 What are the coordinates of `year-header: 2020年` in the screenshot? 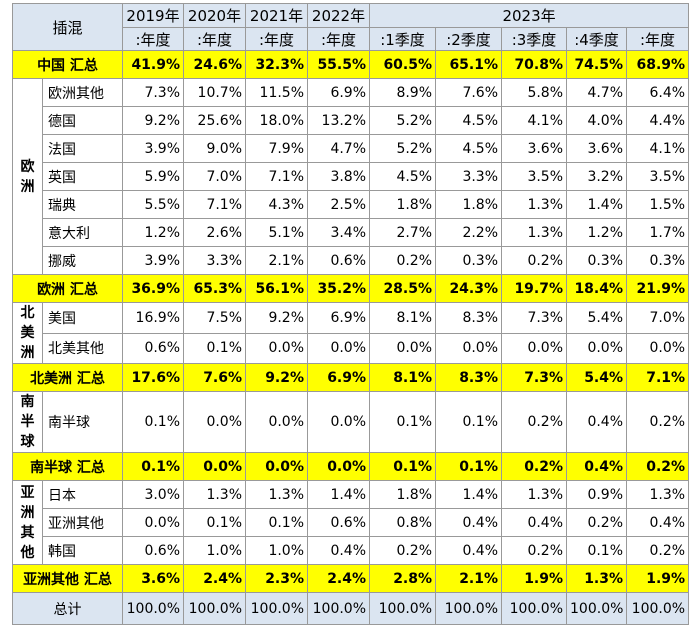 It's located at (215, 15).